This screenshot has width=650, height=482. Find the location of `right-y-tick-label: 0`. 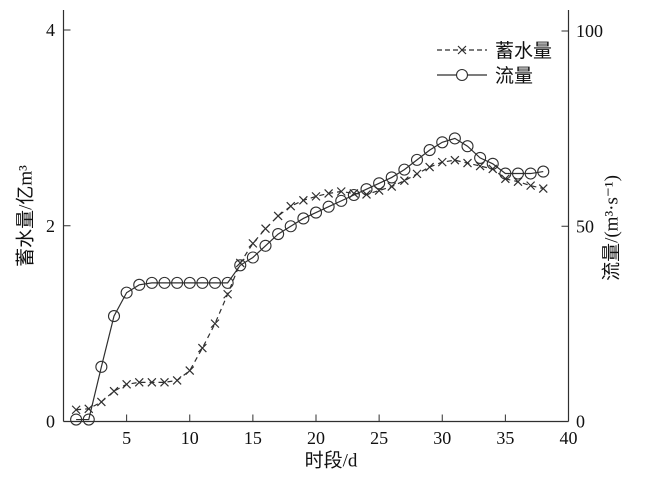

right-y-tick-label: 0 is located at coordinates (580, 422).